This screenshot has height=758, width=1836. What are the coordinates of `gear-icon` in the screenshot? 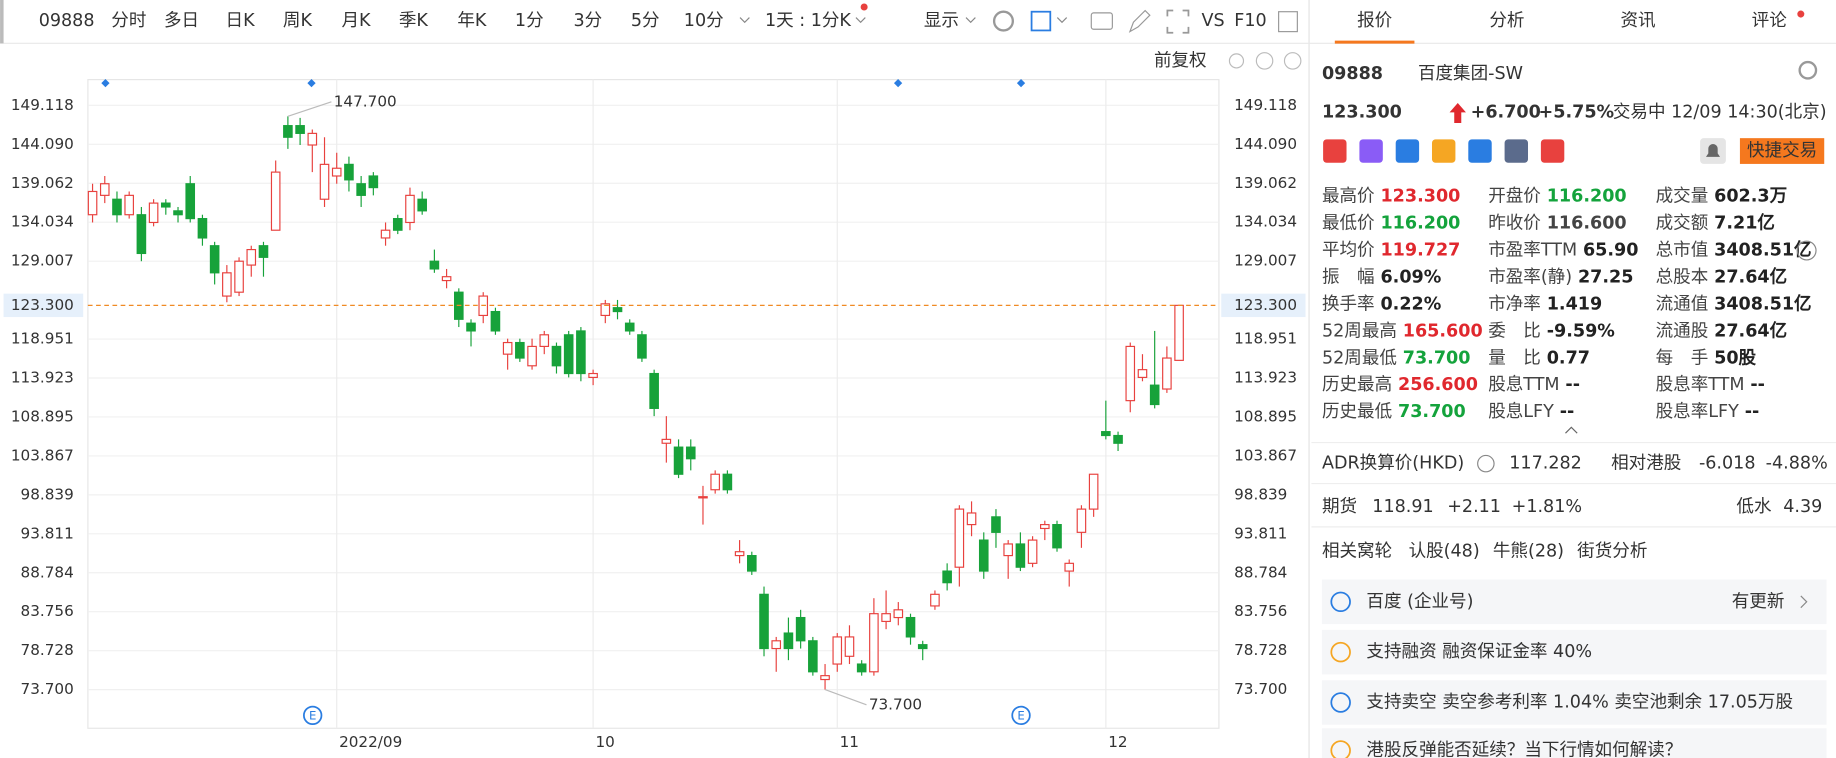 It's located at (1808, 70).